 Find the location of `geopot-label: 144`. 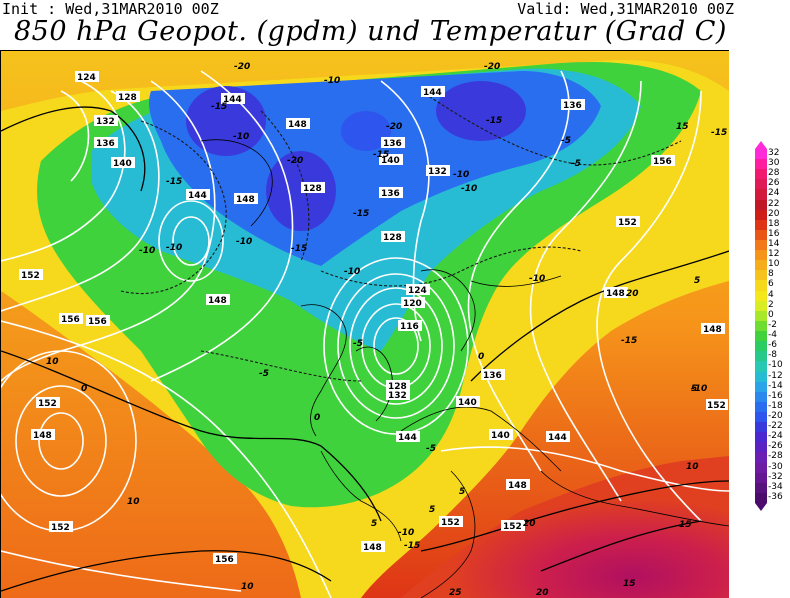

geopot-label: 144 is located at coordinates (558, 437).